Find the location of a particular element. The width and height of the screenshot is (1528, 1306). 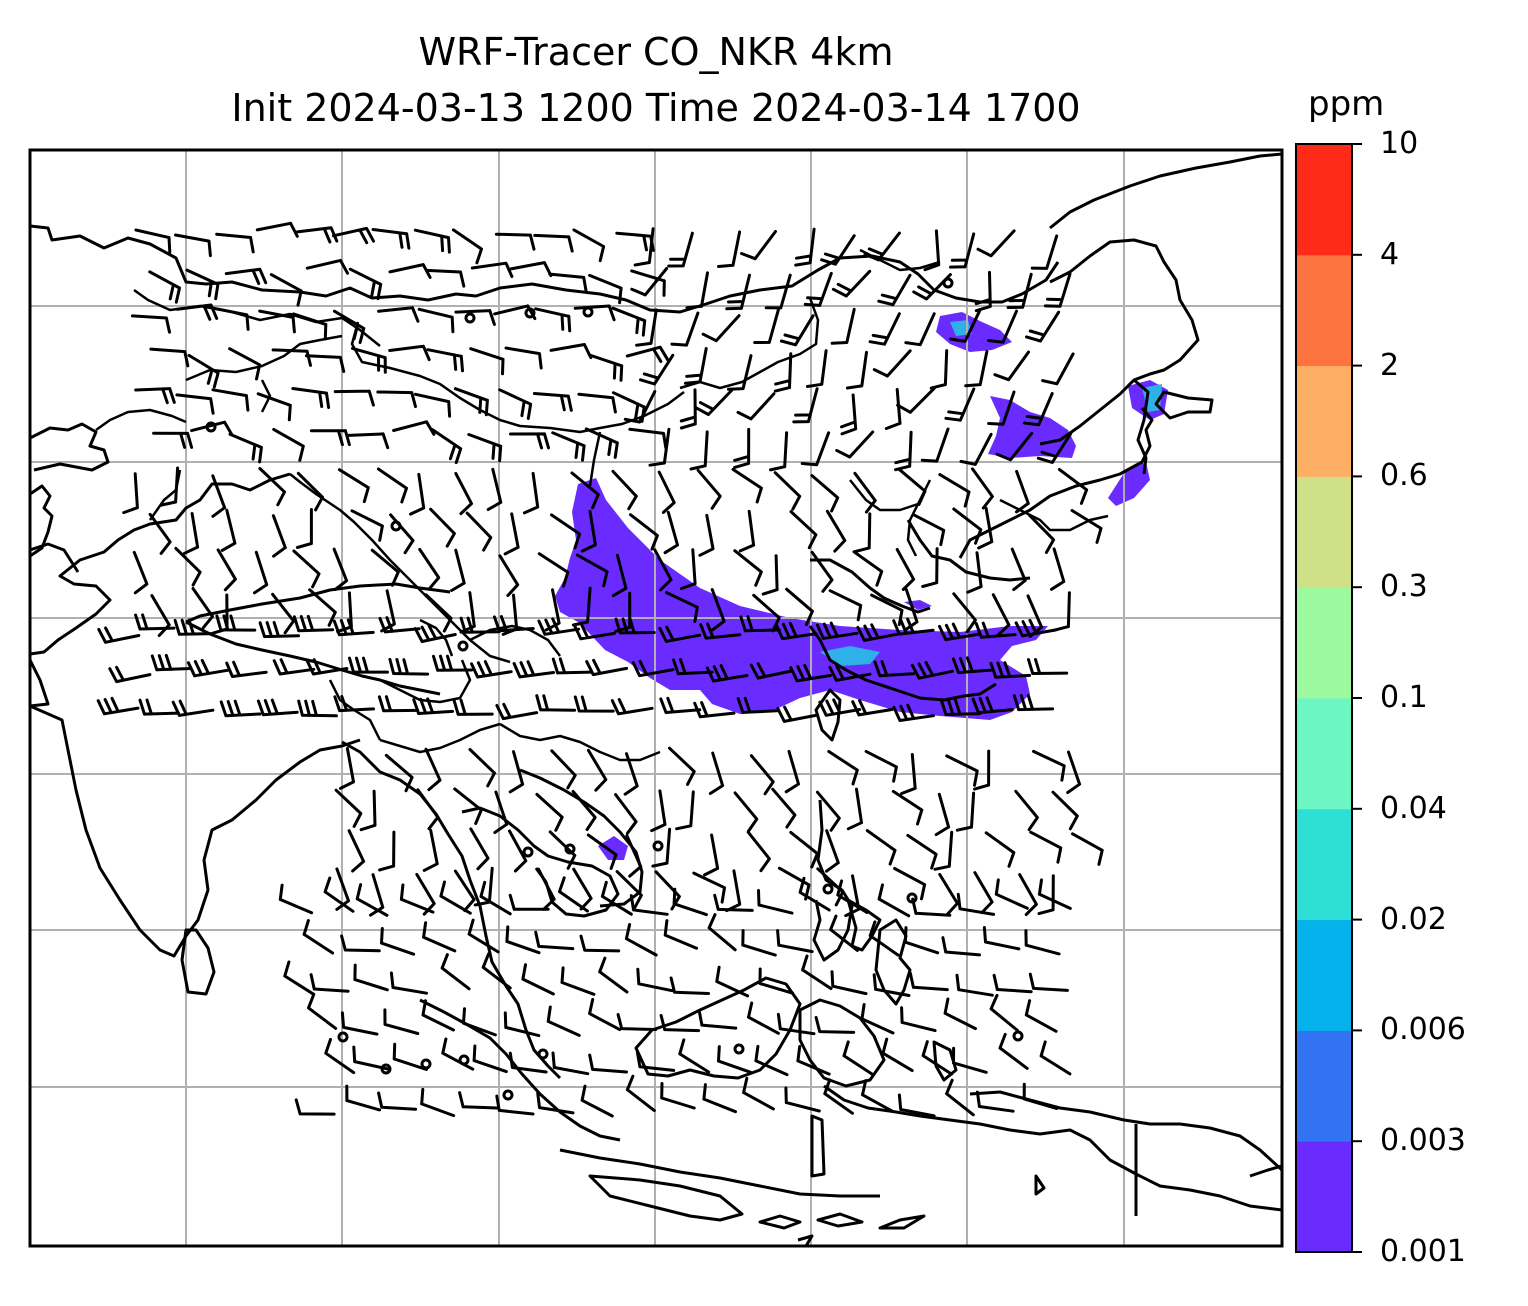

colorbar-tick-label: 0.04 is located at coordinates (1413, 808).